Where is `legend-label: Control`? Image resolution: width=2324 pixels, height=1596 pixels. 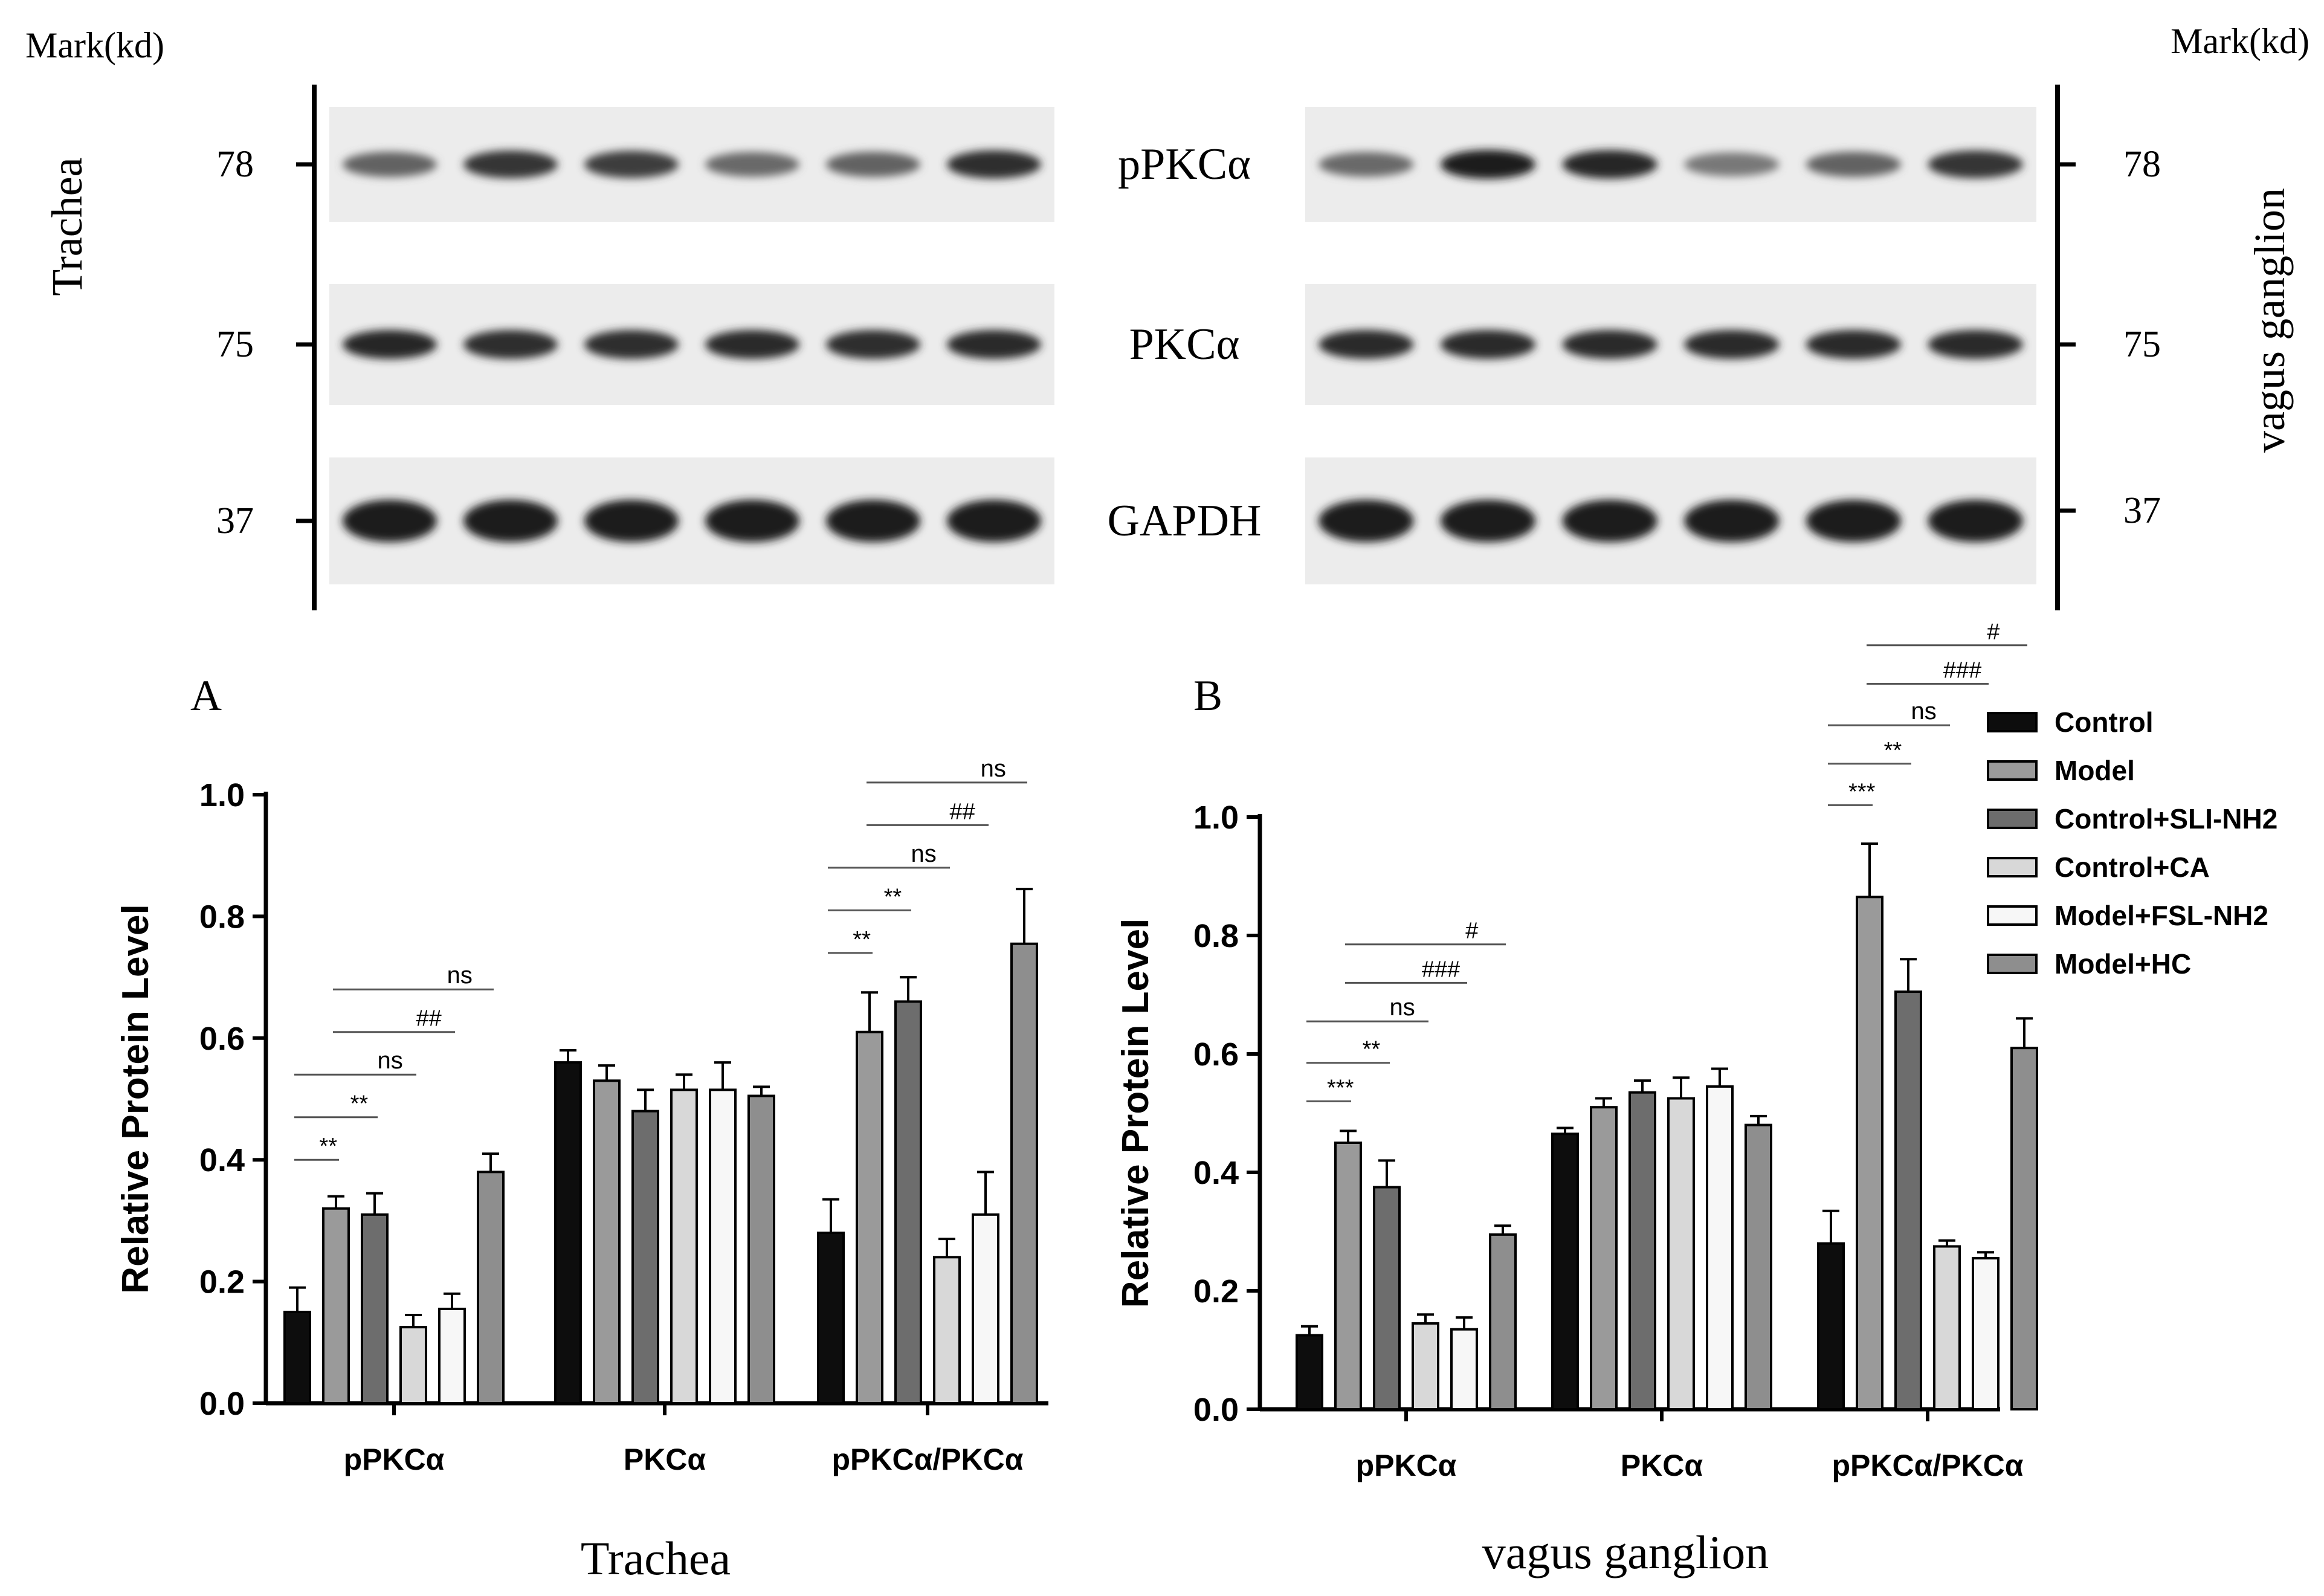
legend-label: Control is located at coordinates (2104, 722).